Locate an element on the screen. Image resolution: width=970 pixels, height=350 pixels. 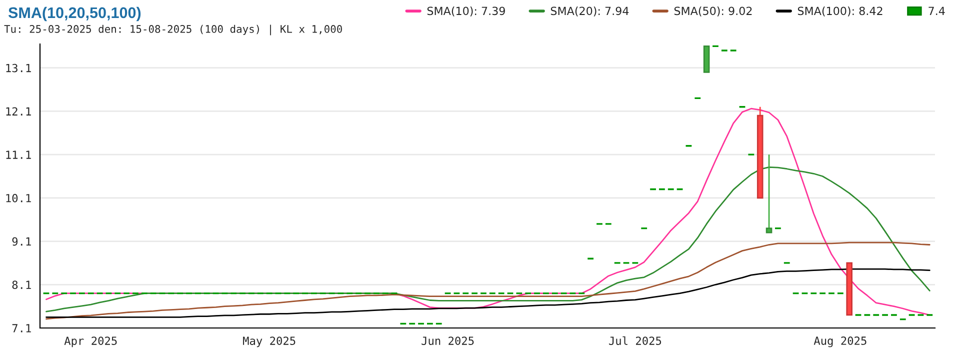
x-tick-label: Apr 2025 is located at coordinates (90, 342).